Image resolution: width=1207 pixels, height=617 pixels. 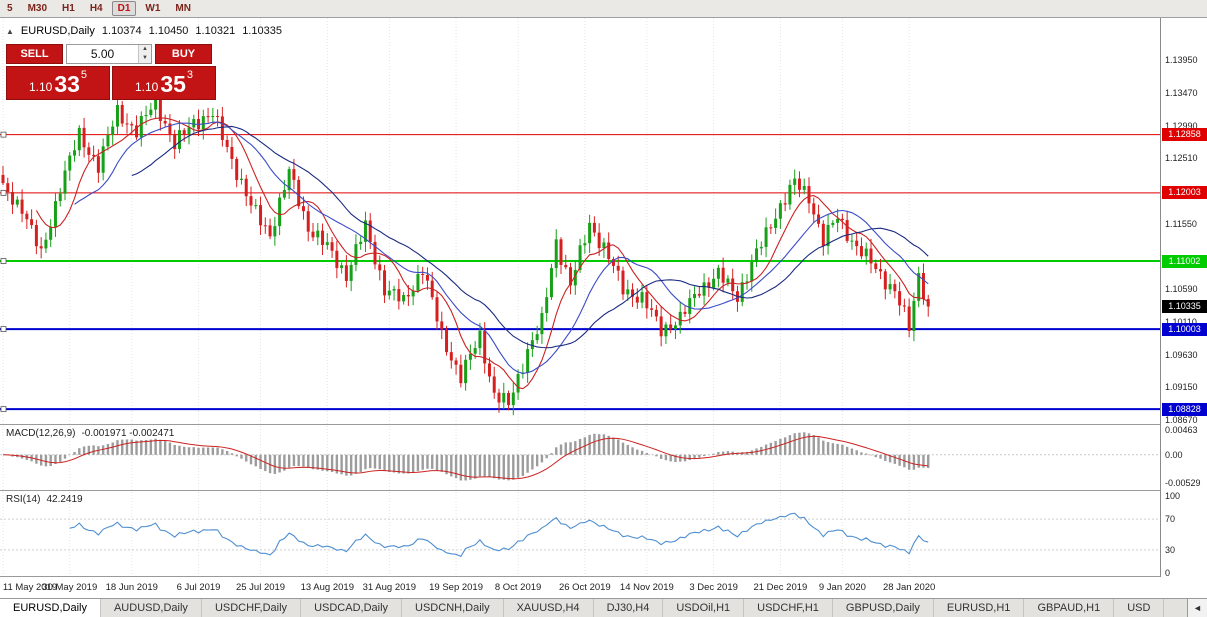 I want to click on macd-indicator-values: -0.001971 -0.002471, so click(x=128, y=433).